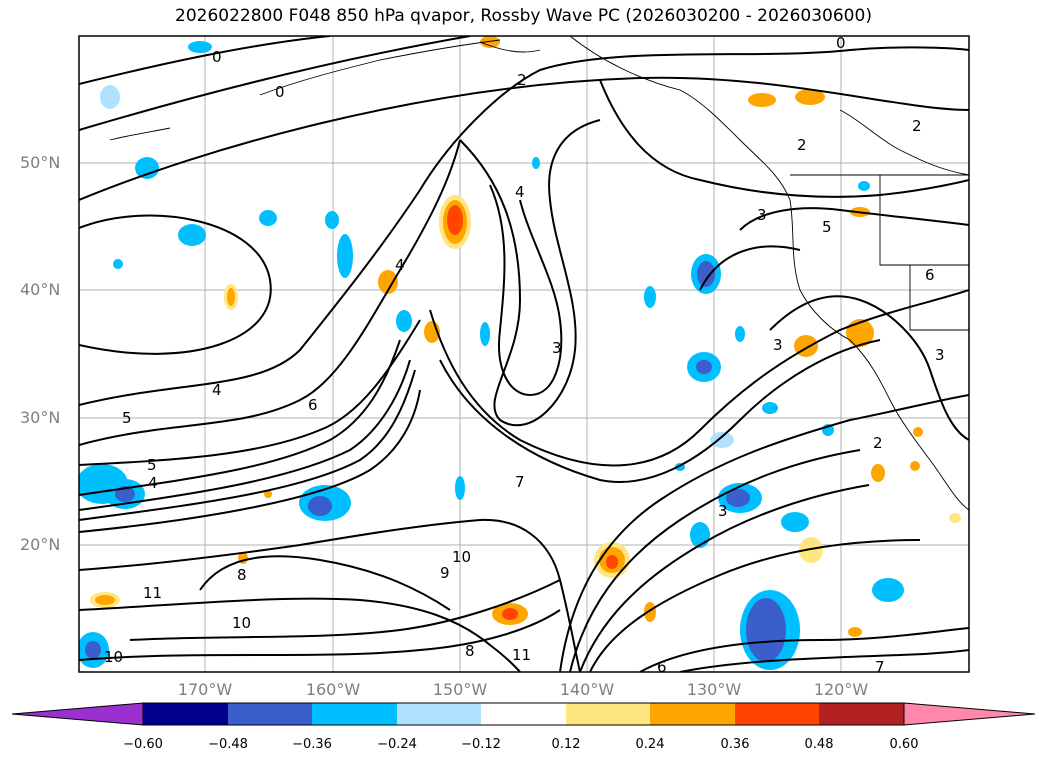 The image size is (1047, 765). What do you see at coordinates (40, 162) in the screenshot?
I see `lat-label: 50°N` at bounding box center [40, 162].